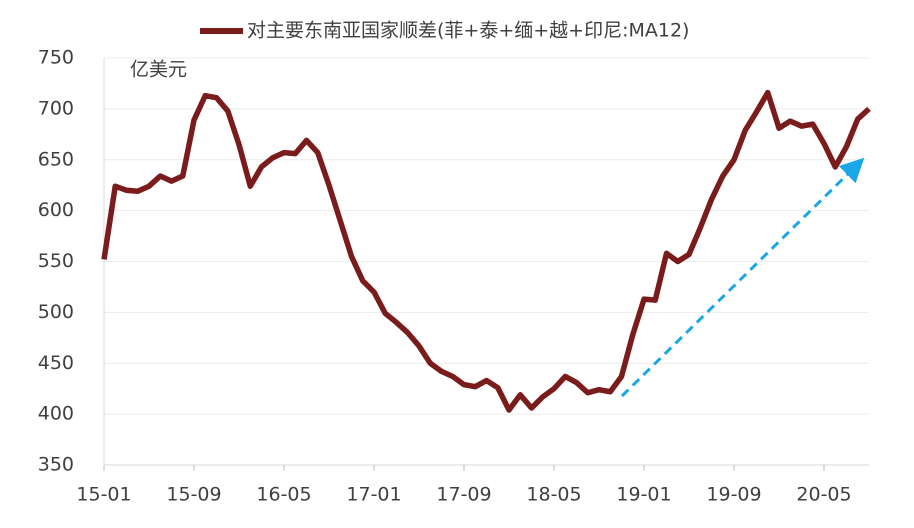 The width and height of the screenshot is (914, 528). What do you see at coordinates (823, 495) in the screenshot?
I see `x-tick-label: 20-05` at bounding box center [823, 495].